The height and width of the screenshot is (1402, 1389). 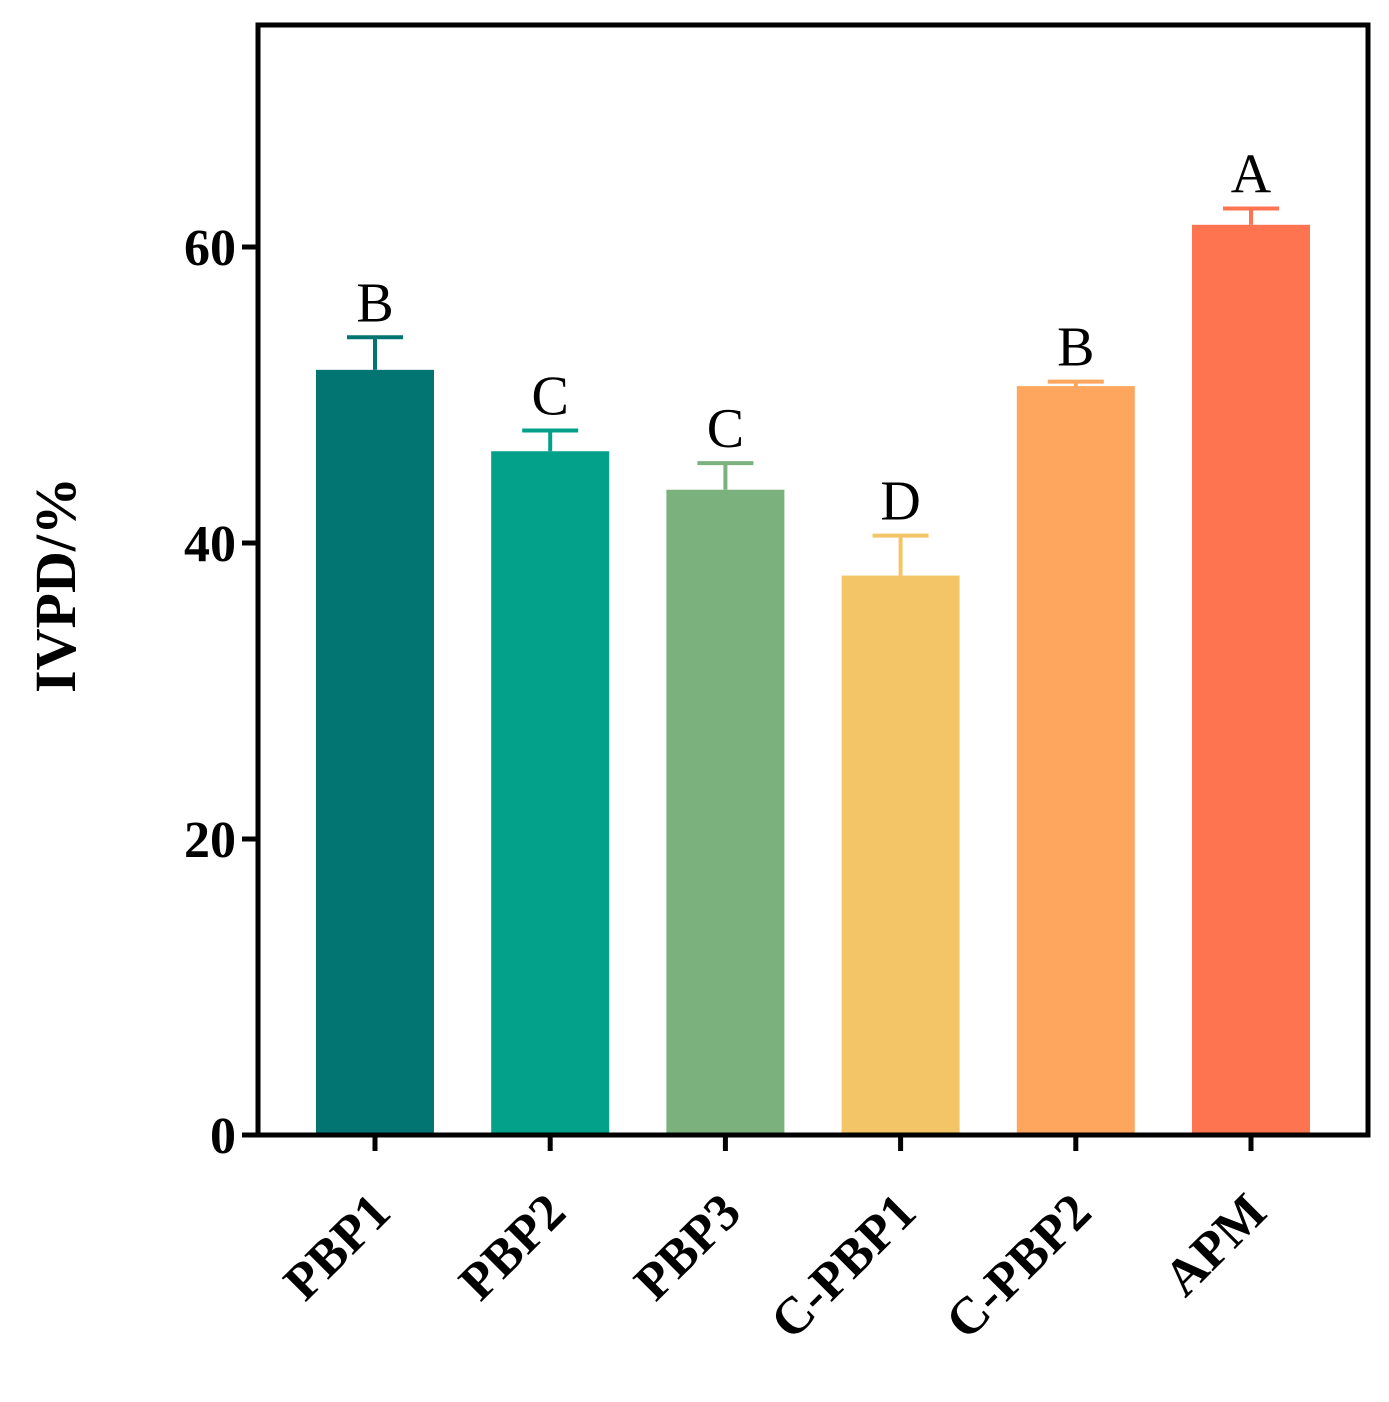 What do you see at coordinates (55, 585) in the screenshot?
I see `y-axis-title: IVPD/%` at bounding box center [55, 585].